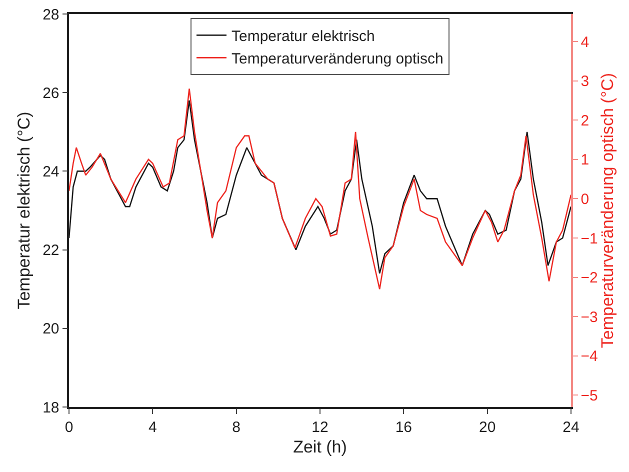 The width and height of the screenshot is (629, 472). Describe the element at coordinates (51, 93) in the screenshot. I see `y-tick-label: 26` at that location.